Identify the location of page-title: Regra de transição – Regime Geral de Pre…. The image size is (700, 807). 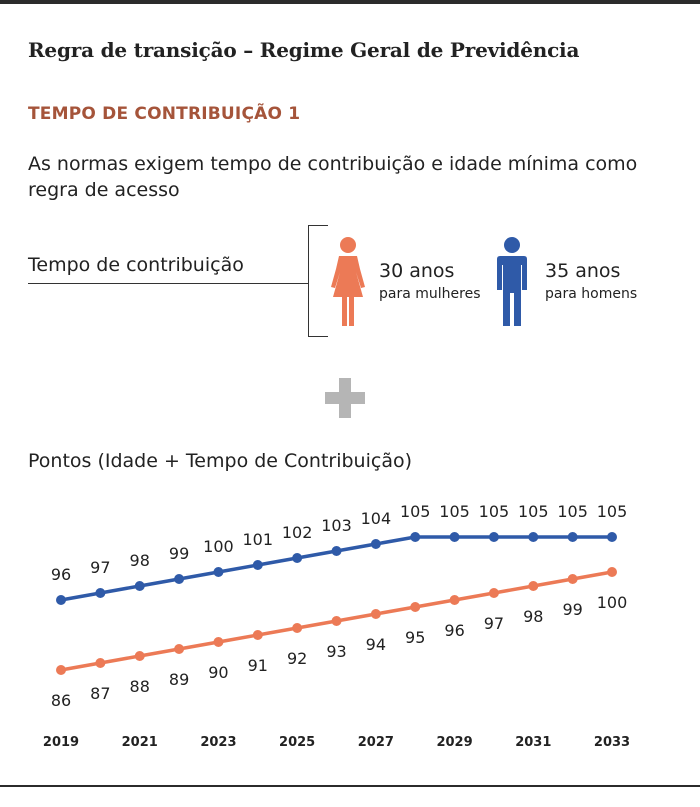
(304, 50).